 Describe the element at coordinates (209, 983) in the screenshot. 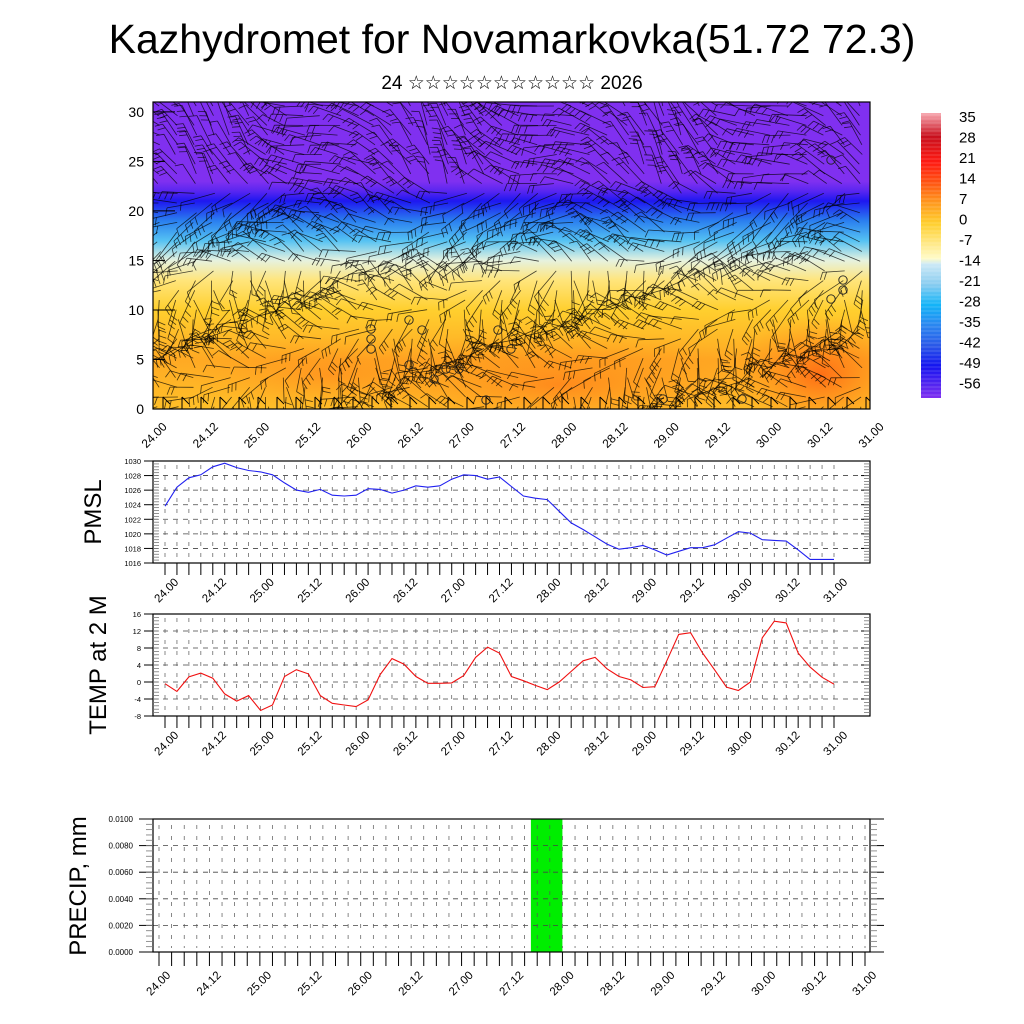

I see `x-tick-label: 24.12` at that location.